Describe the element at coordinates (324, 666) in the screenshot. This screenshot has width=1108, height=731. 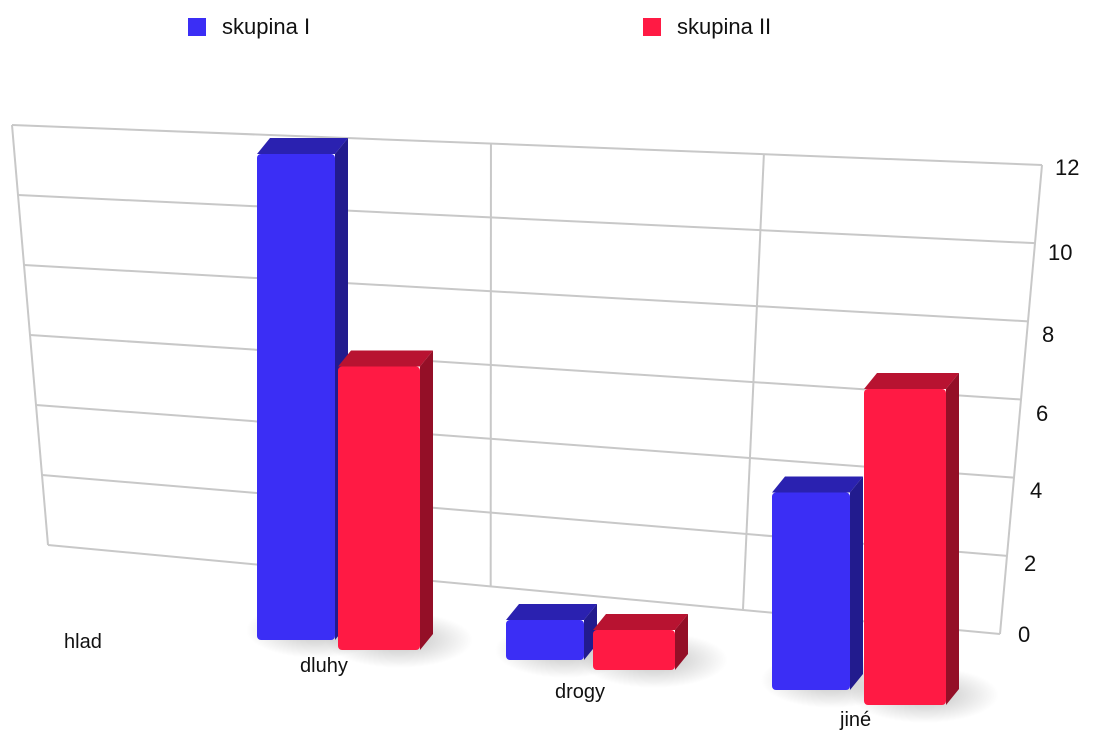
I see `x-tick-label: dluhy` at that location.